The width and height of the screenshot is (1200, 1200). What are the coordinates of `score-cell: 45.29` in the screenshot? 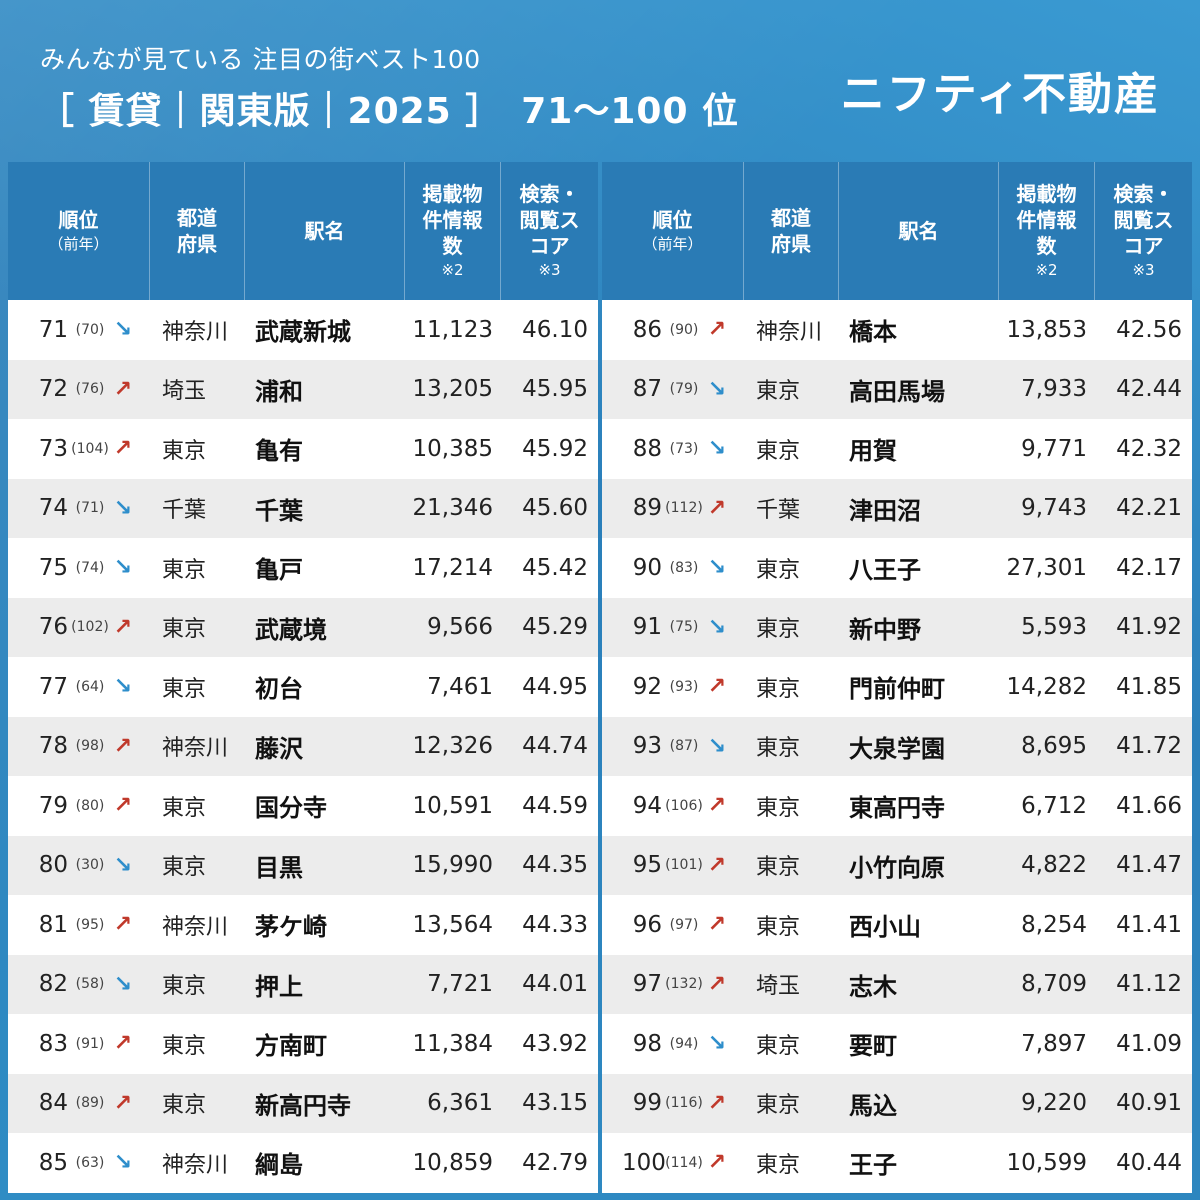 It's located at (555, 627).